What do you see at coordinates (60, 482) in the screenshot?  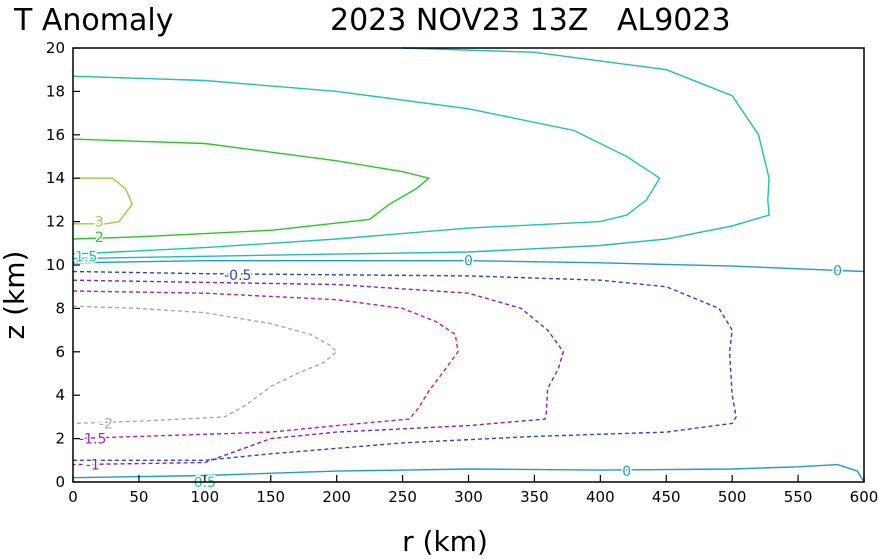 I see `y-tick-label-0: 0` at bounding box center [60, 482].